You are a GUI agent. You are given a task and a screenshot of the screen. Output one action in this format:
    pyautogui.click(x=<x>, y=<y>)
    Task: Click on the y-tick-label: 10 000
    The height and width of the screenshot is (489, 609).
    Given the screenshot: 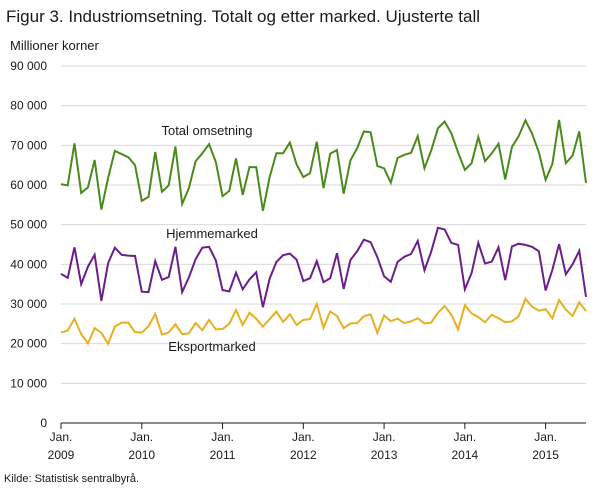 What is the action you would take?
    pyautogui.click(x=28, y=383)
    